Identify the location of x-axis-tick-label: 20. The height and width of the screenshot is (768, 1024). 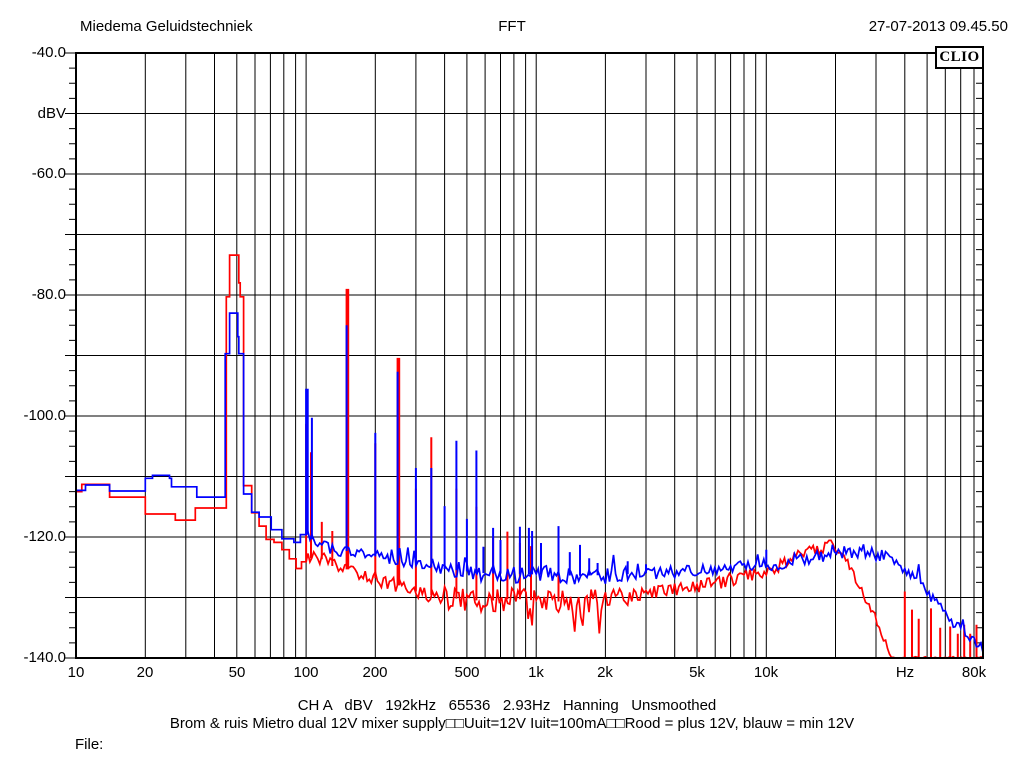
(145, 672).